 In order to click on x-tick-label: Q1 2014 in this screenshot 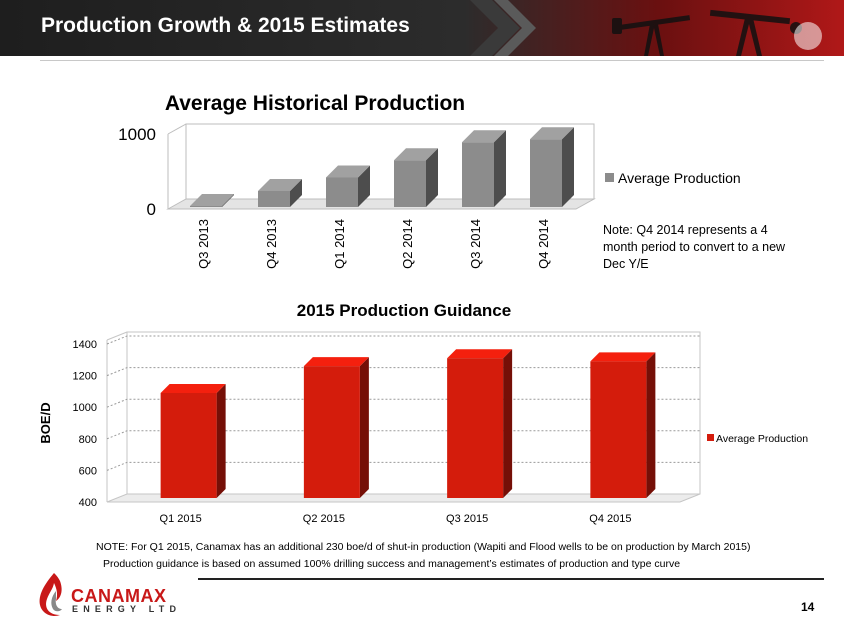, I will do `click(339, 244)`.